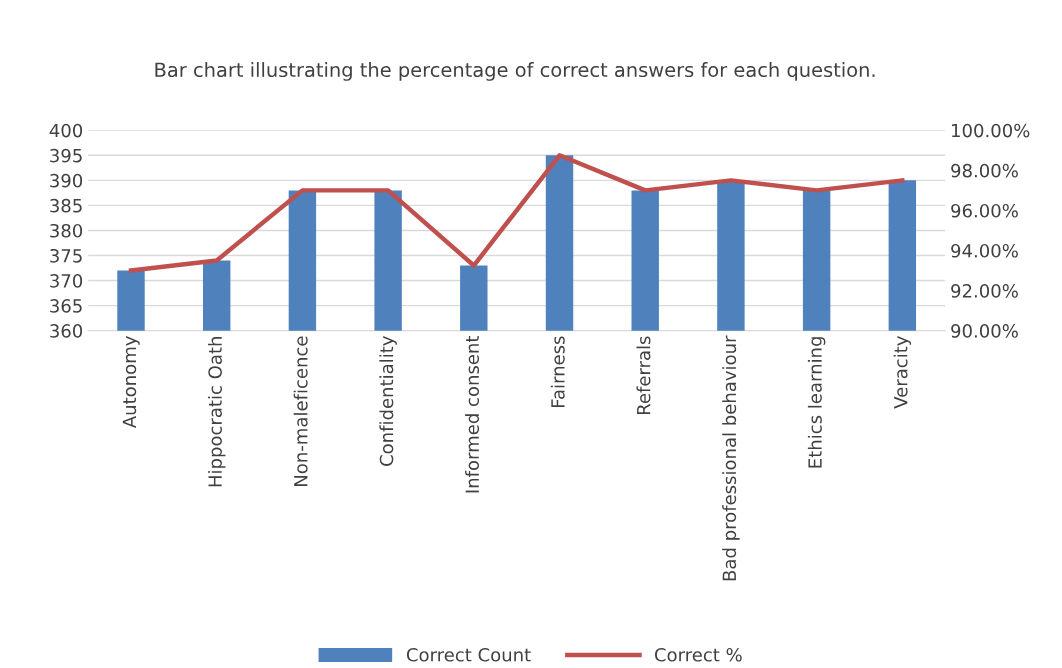 The width and height of the screenshot is (1062, 668). I want to click on x-tick-label: Non-maleficence, so click(300, 411).